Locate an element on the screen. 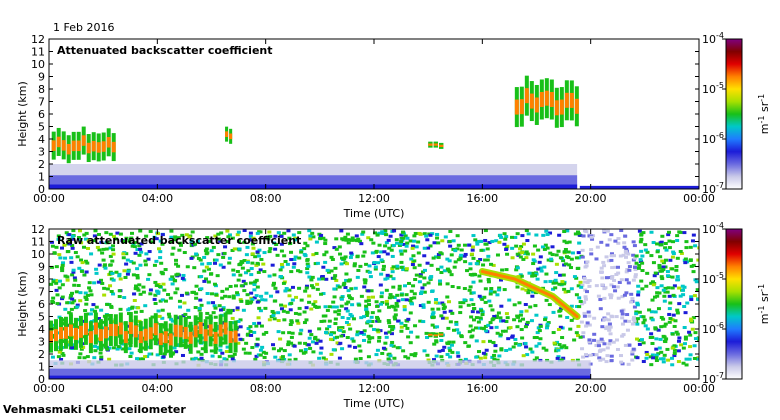  feature-boundary-base is located at coordinates (320, 377).